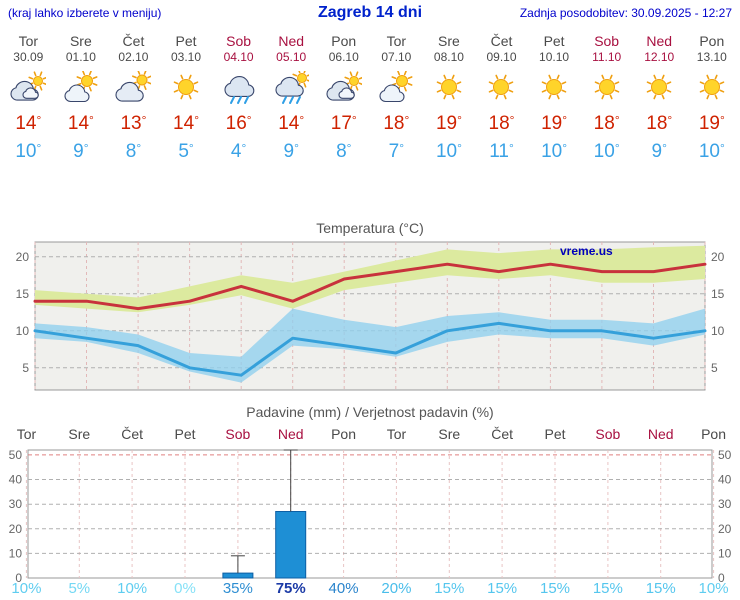 This screenshot has width=740, height=600. What do you see at coordinates (448, 57) in the screenshot?
I see `day-date: 08.10` at bounding box center [448, 57].